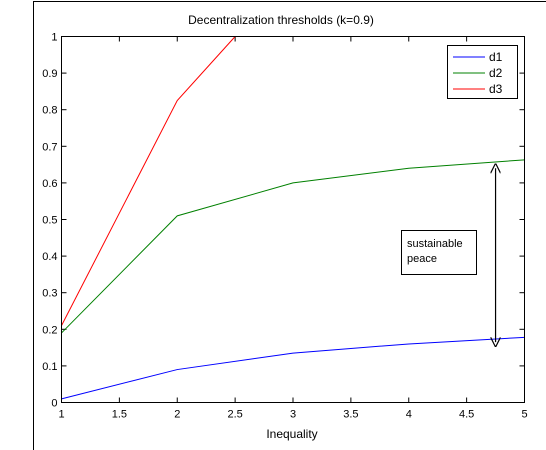 This screenshot has width=546, height=450. I want to click on annotation: sustainable peace, so click(439, 252).